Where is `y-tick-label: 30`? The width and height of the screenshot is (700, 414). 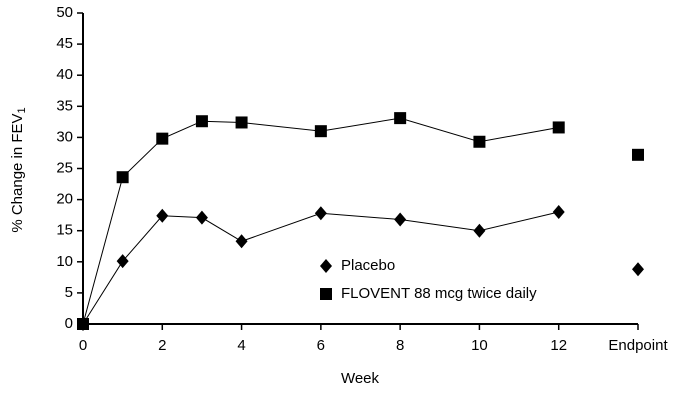
y-tick-label: 30 is located at coordinates (64, 136).